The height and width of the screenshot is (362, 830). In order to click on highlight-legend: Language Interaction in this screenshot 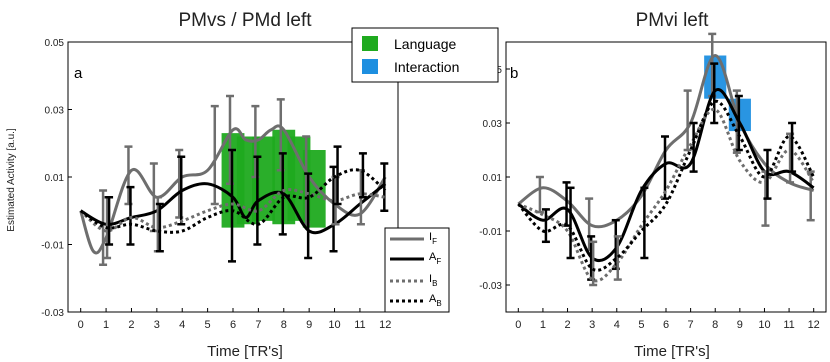, I will do `click(425, 55)`.